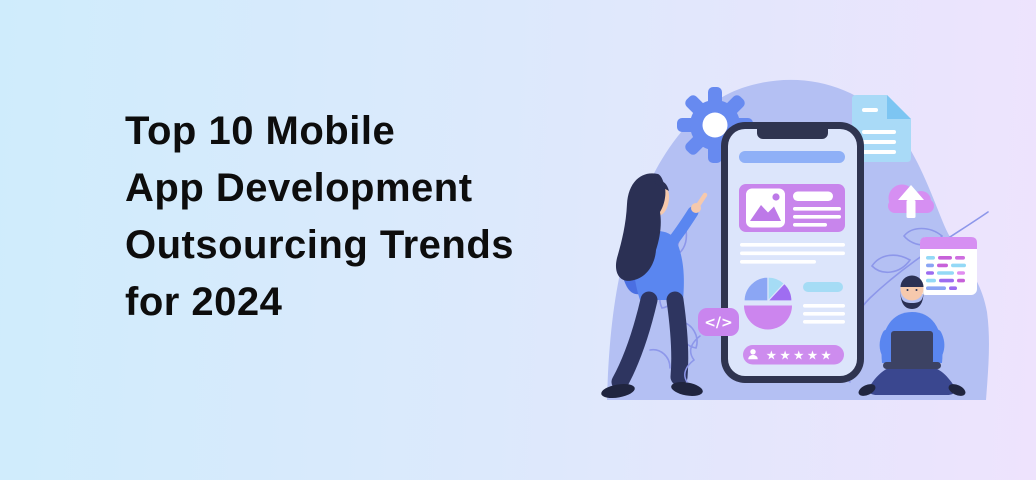  Describe the element at coordinates (718, 323) in the screenshot. I see `code-badge-label: </>` at that location.